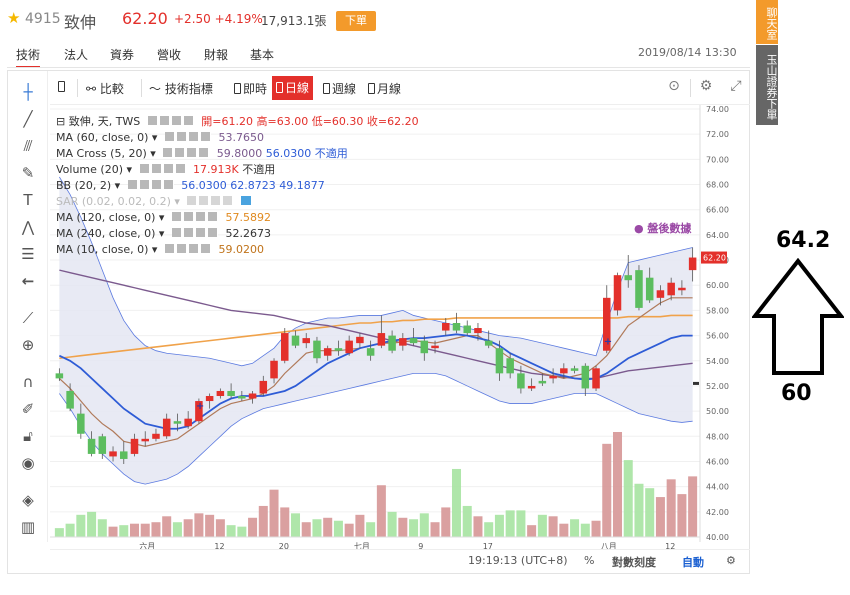 This screenshot has width=850, height=595. I want to click on y-tick-label: 54.00, so click(717, 361).